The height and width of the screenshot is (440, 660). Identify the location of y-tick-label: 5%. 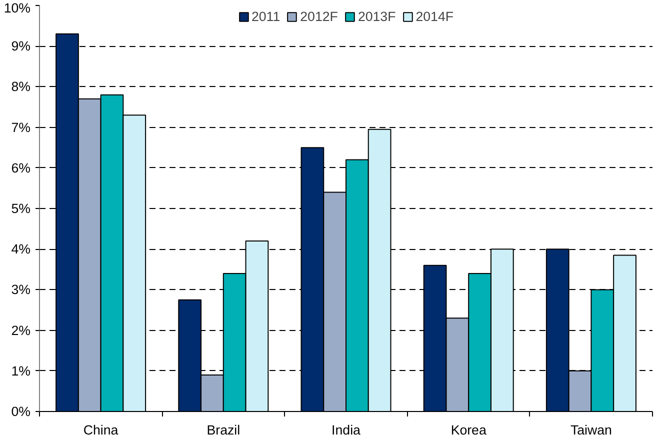
(21, 208).